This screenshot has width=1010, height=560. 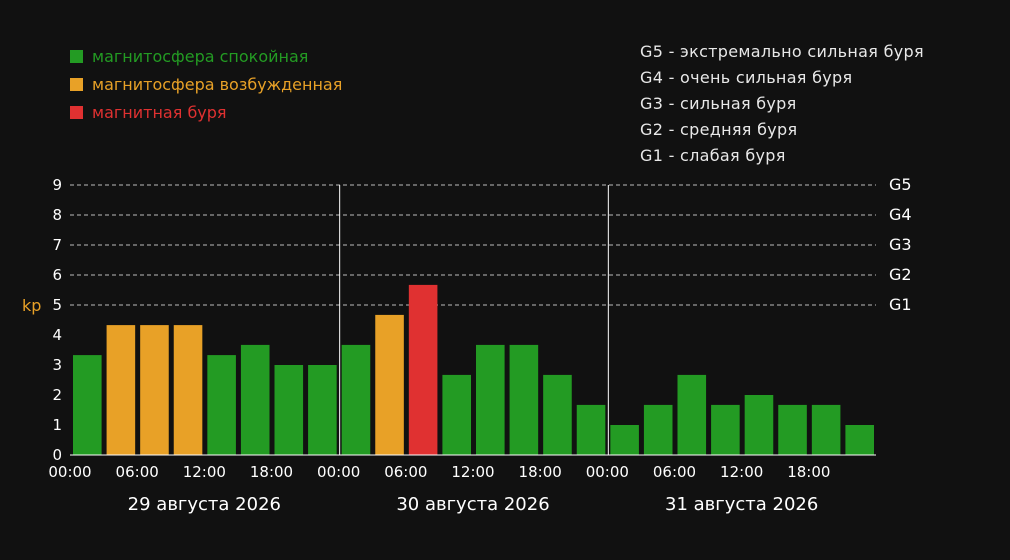 What do you see at coordinates (900, 304) in the screenshot?
I see `right-tick-g1: G1` at bounding box center [900, 304].